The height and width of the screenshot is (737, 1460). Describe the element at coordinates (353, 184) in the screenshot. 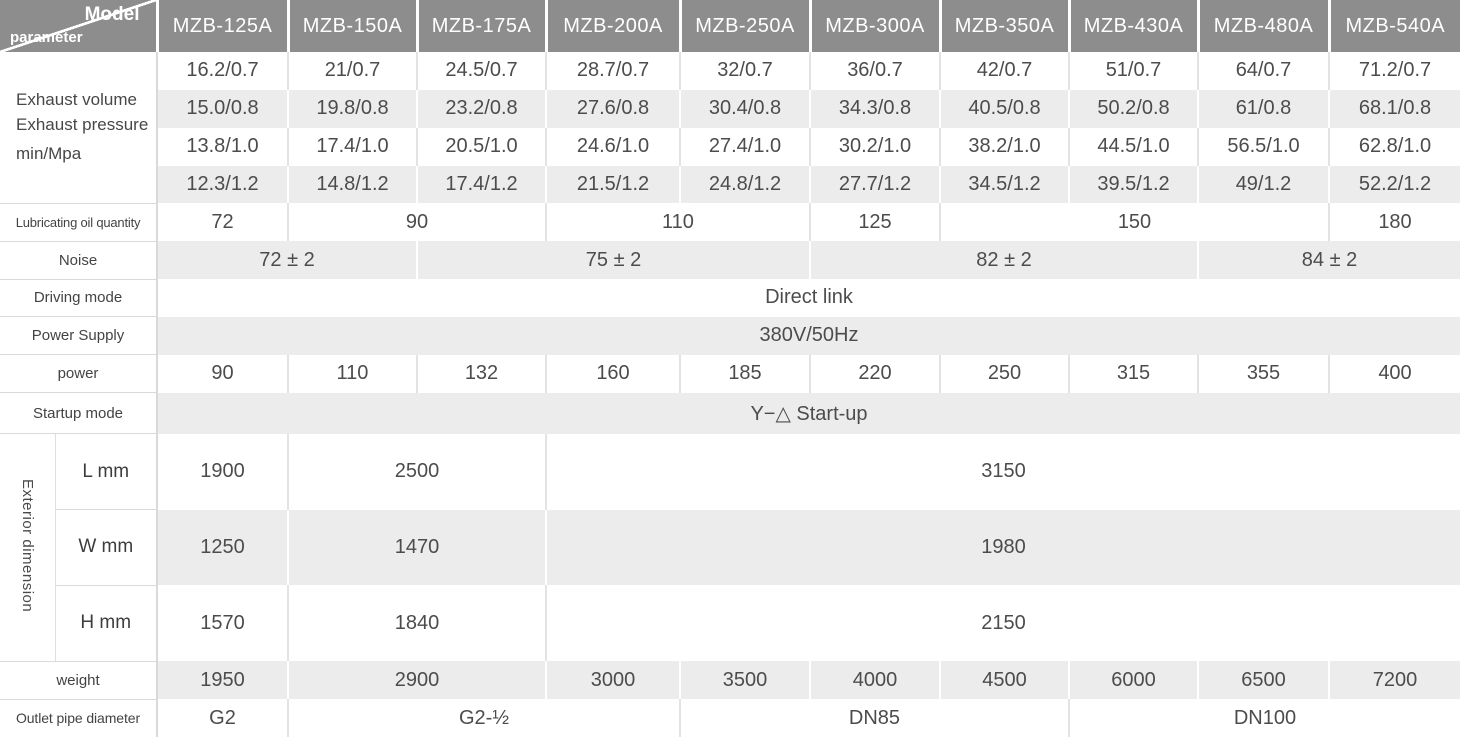

I see `value-cell: 14.8/1.2` at that location.